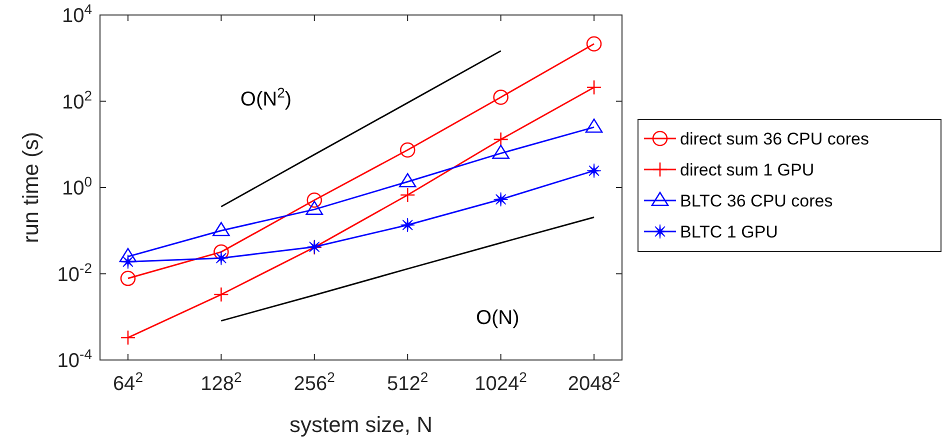 The height and width of the screenshot is (444, 943). I want to click on y-tick-label: 10$^{-2}$, so click(74, 273).